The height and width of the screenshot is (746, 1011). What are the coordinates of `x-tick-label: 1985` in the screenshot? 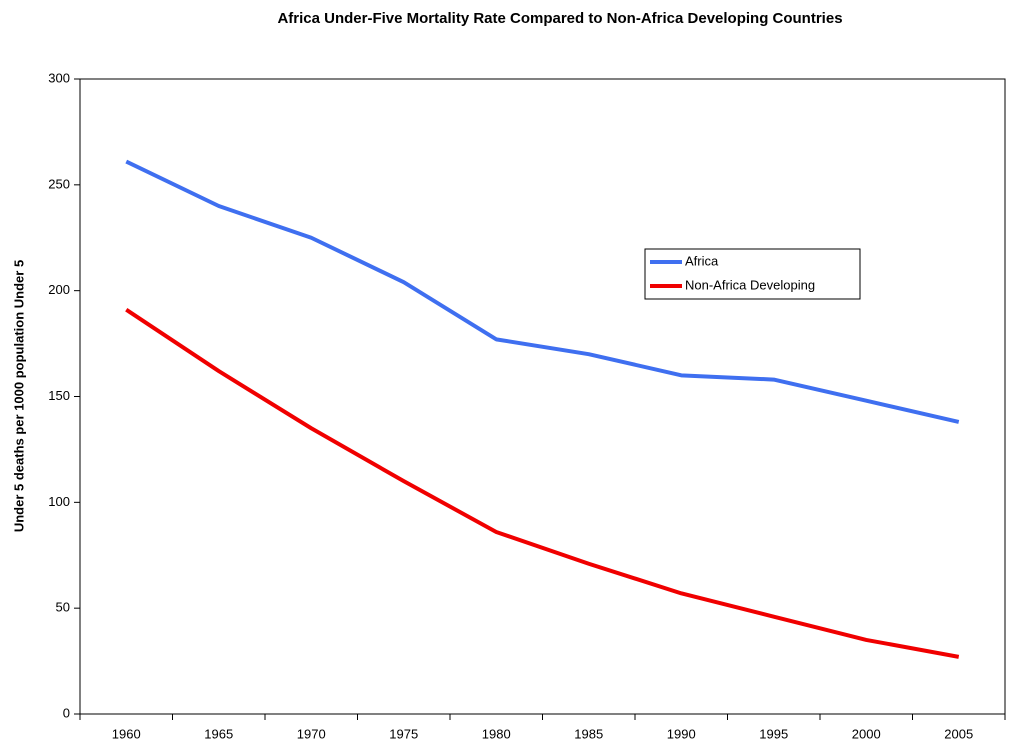 It's located at (588, 733).